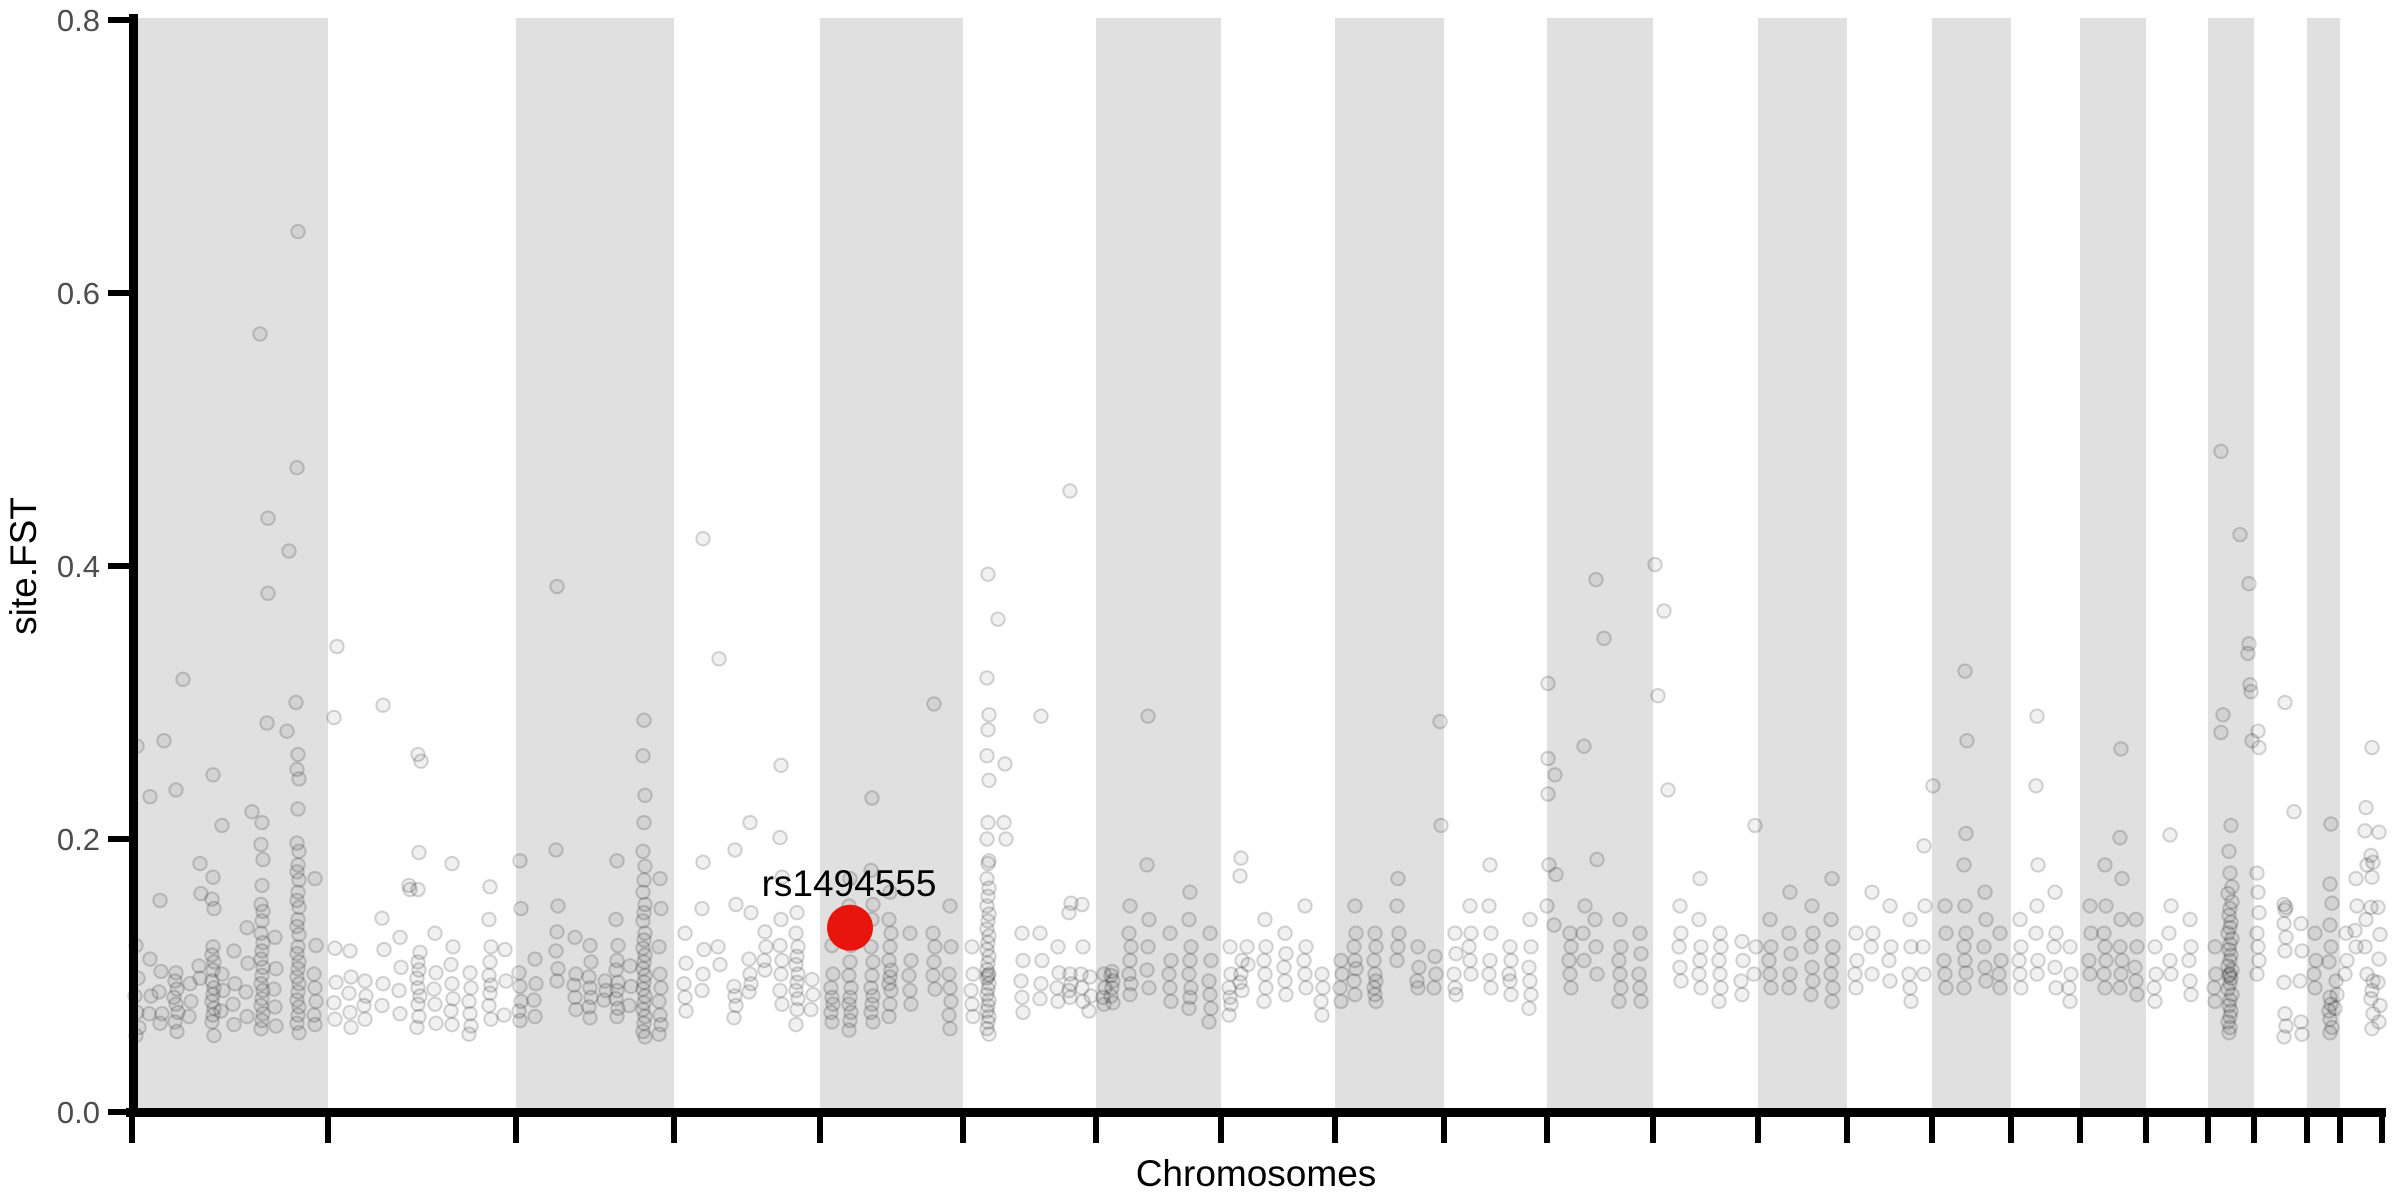 The image size is (2400, 1200). Describe the element at coordinates (1257, 1130) in the screenshot. I see `x-axis-ticks` at that location.